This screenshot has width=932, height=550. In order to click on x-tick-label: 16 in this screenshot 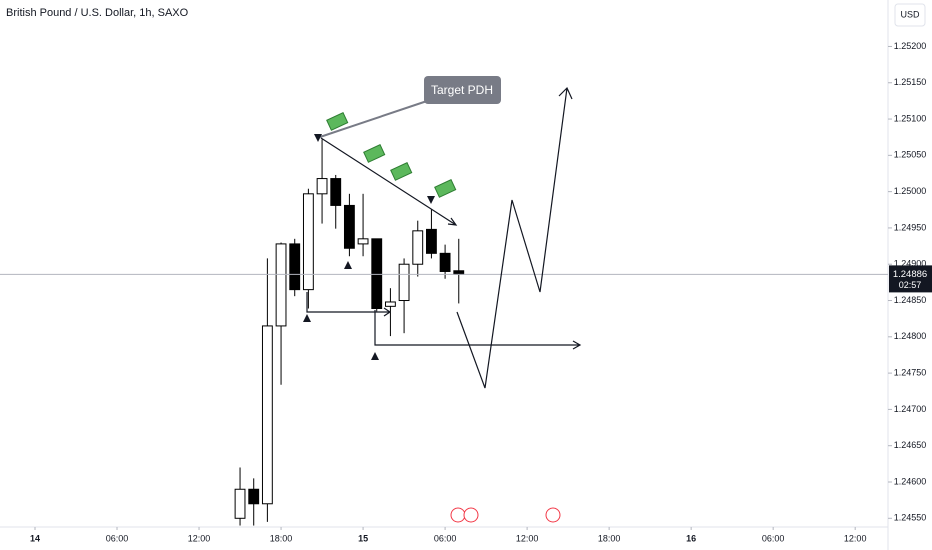, I will do `click(691, 538)`.